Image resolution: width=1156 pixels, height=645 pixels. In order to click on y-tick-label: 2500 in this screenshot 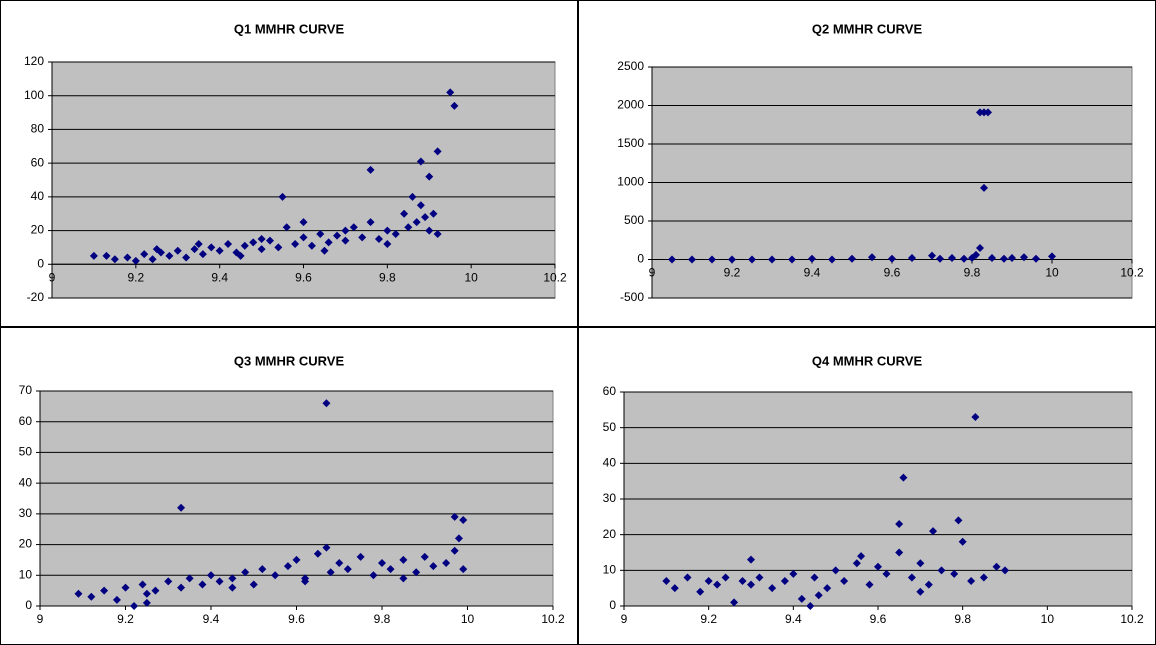, I will do `click(630, 66)`.